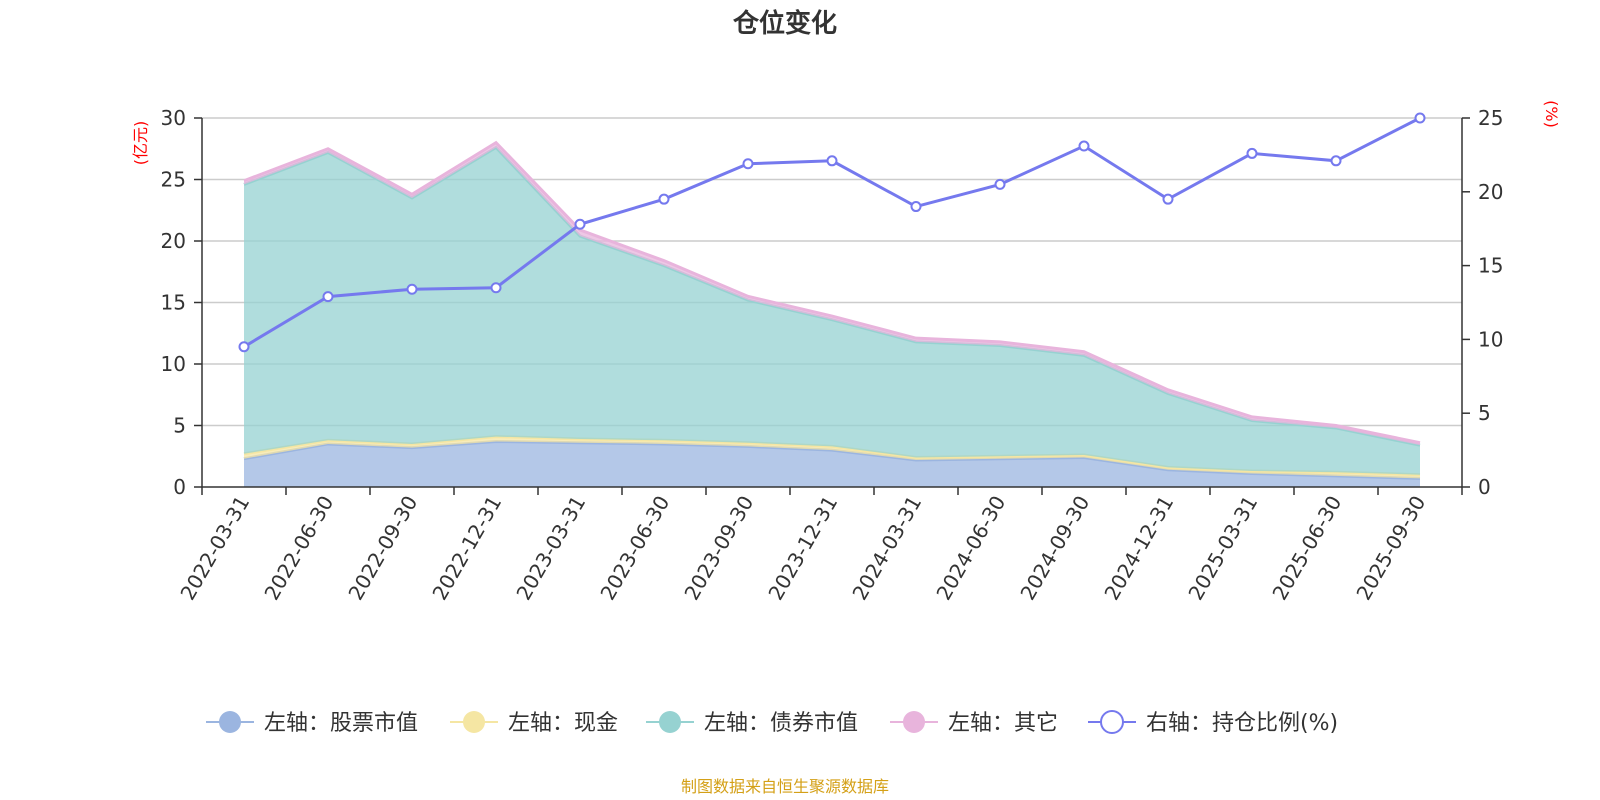  What do you see at coordinates (466, 548) in the screenshot?
I see `x-tick-label: 2022-12-31` at bounding box center [466, 548].